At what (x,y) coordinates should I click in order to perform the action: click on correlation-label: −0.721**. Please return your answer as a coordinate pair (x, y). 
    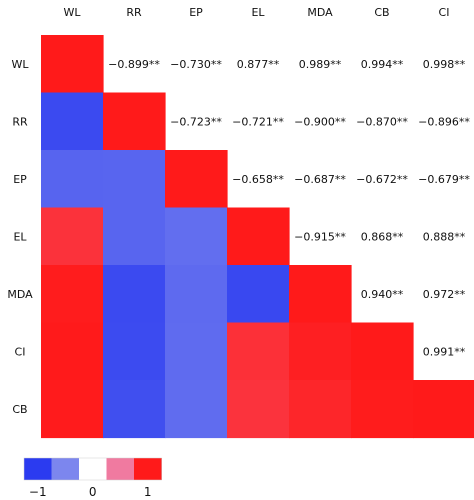
    Looking at the image, I should click on (258, 121).